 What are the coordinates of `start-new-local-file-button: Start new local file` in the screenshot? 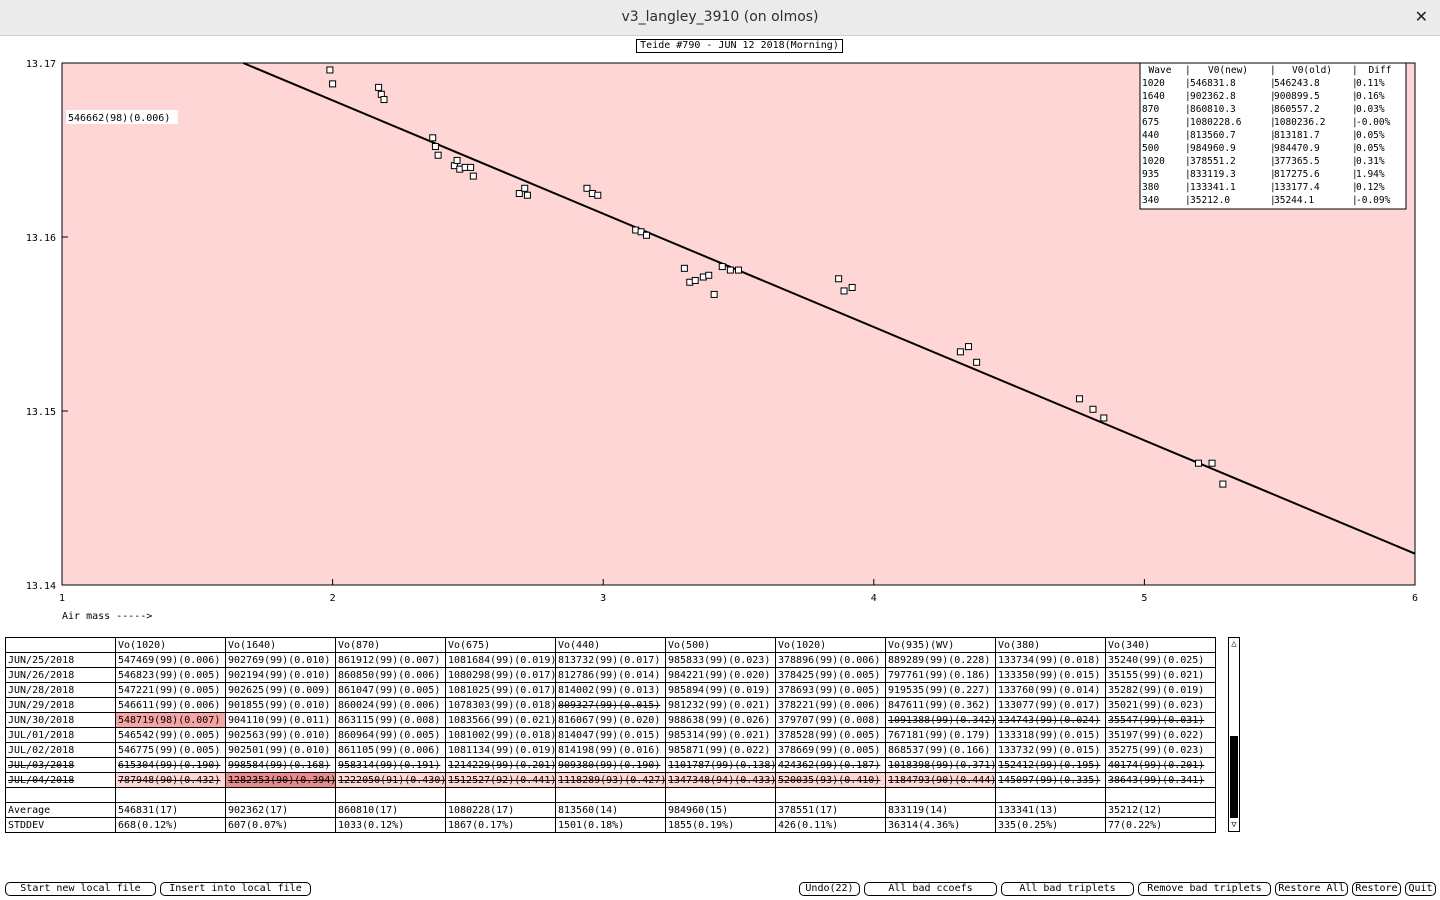 It's located at (80, 889).